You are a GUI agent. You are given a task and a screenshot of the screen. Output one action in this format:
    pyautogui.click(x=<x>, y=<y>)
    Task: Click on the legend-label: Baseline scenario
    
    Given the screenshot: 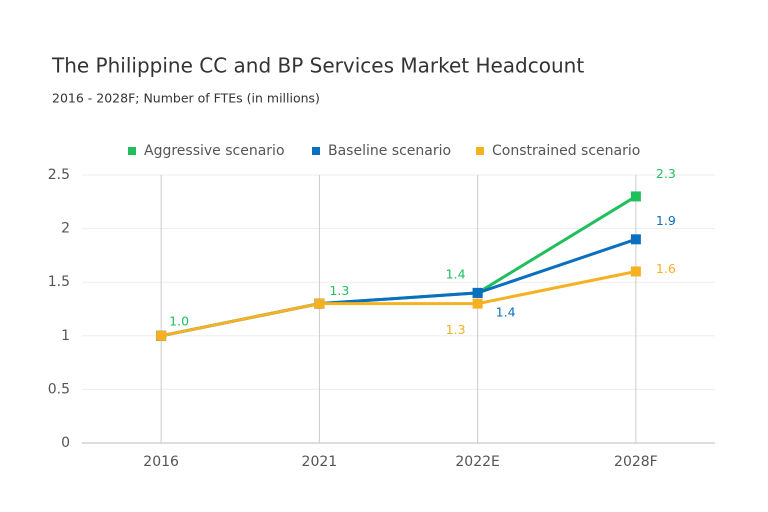 What is the action you would take?
    pyautogui.click(x=389, y=151)
    